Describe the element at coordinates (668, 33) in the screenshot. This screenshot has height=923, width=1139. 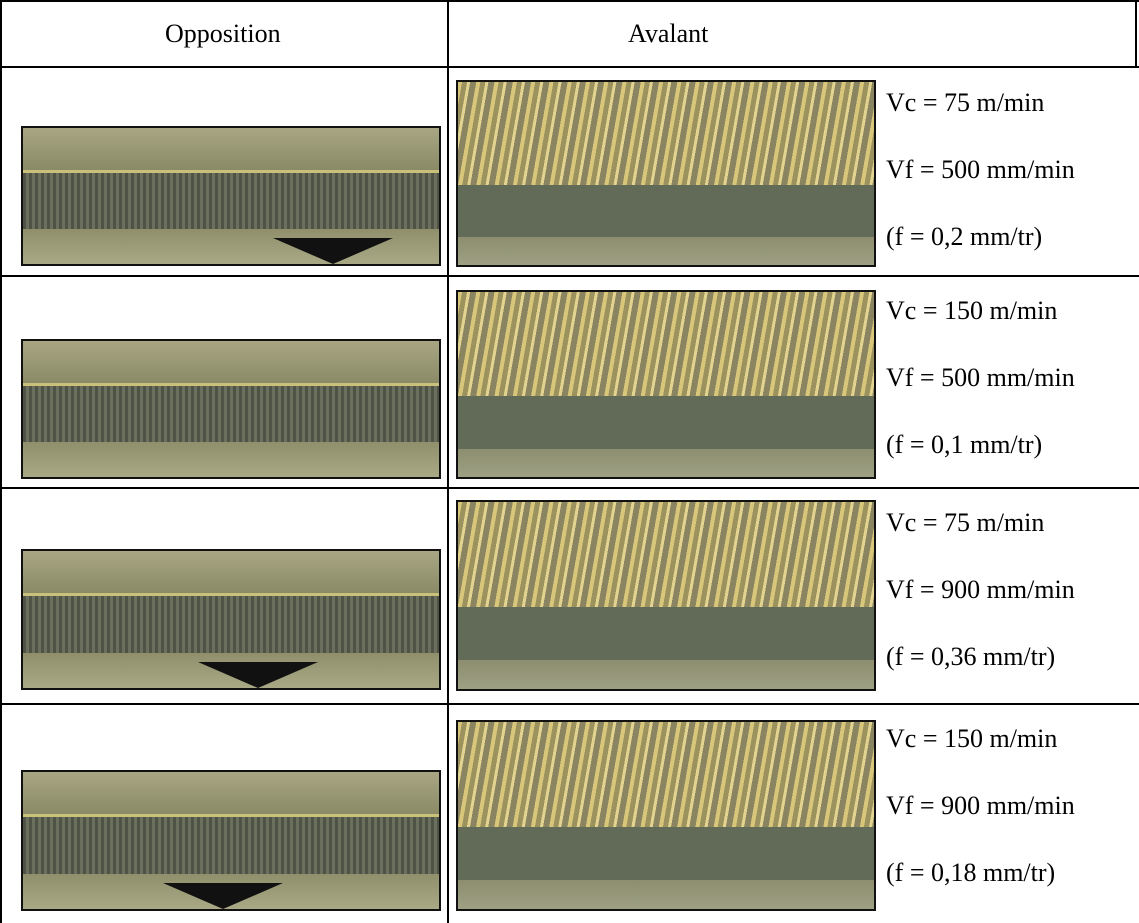
I see `header-right: Avalant` at that location.